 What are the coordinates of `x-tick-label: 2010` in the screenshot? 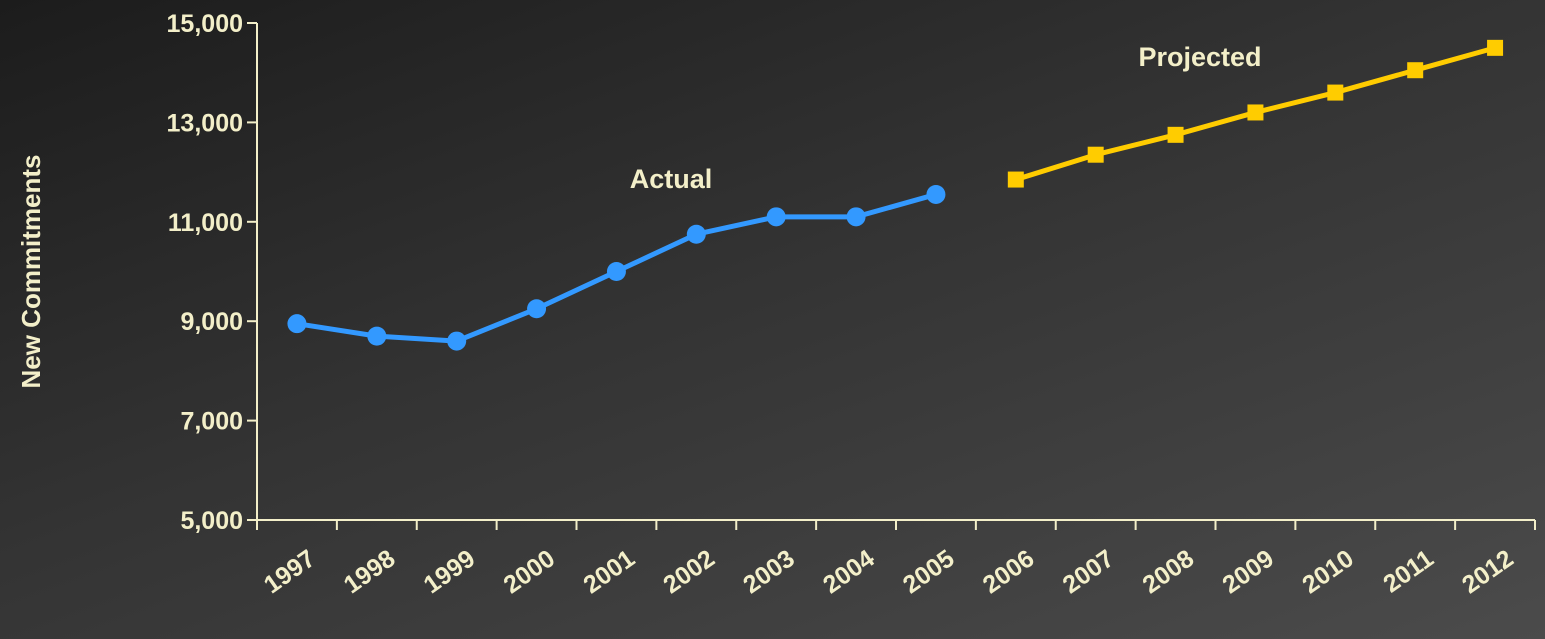 It's located at (1328, 571).